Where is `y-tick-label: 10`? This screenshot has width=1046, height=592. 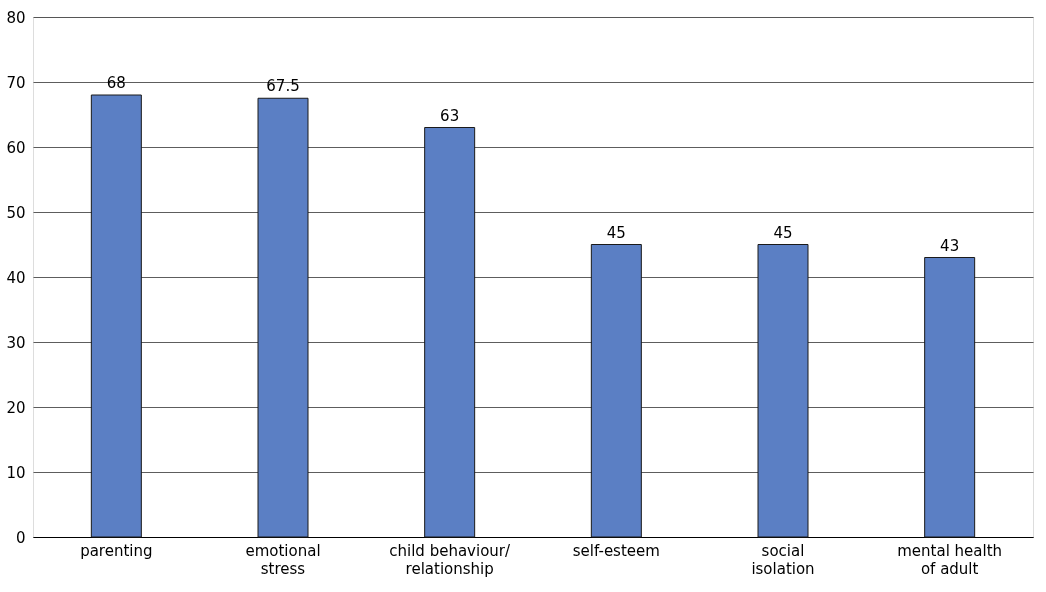
y-tick-label: 10 is located at coordinates (16, 472).